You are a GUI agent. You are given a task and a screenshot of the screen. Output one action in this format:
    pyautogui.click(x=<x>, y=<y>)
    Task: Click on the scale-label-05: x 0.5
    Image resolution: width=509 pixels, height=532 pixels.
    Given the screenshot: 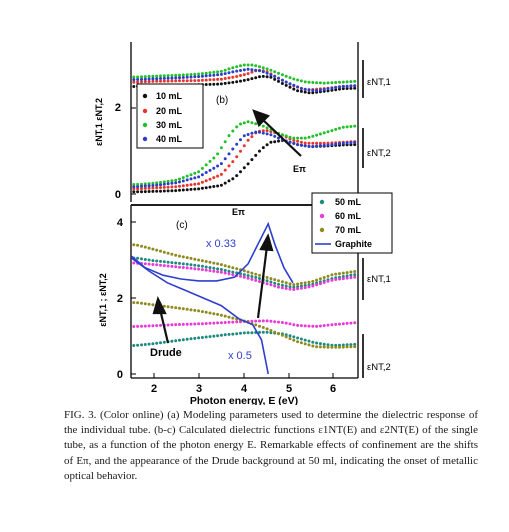 What is the action you would take?
    pyautogui.click(x=240, y=356)
    